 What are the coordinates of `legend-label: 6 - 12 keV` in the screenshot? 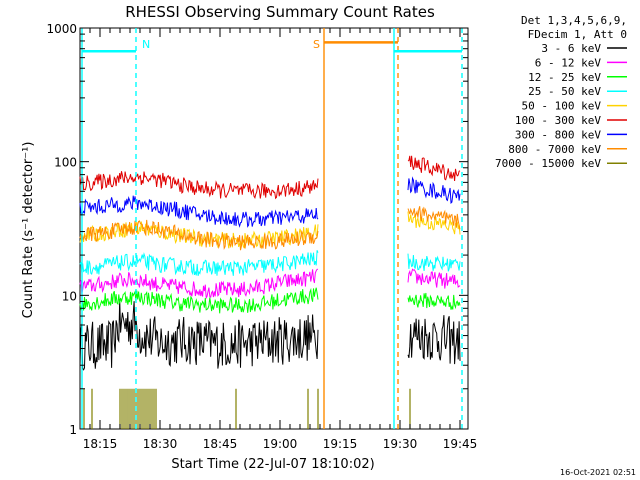 It's located at (568, 62).